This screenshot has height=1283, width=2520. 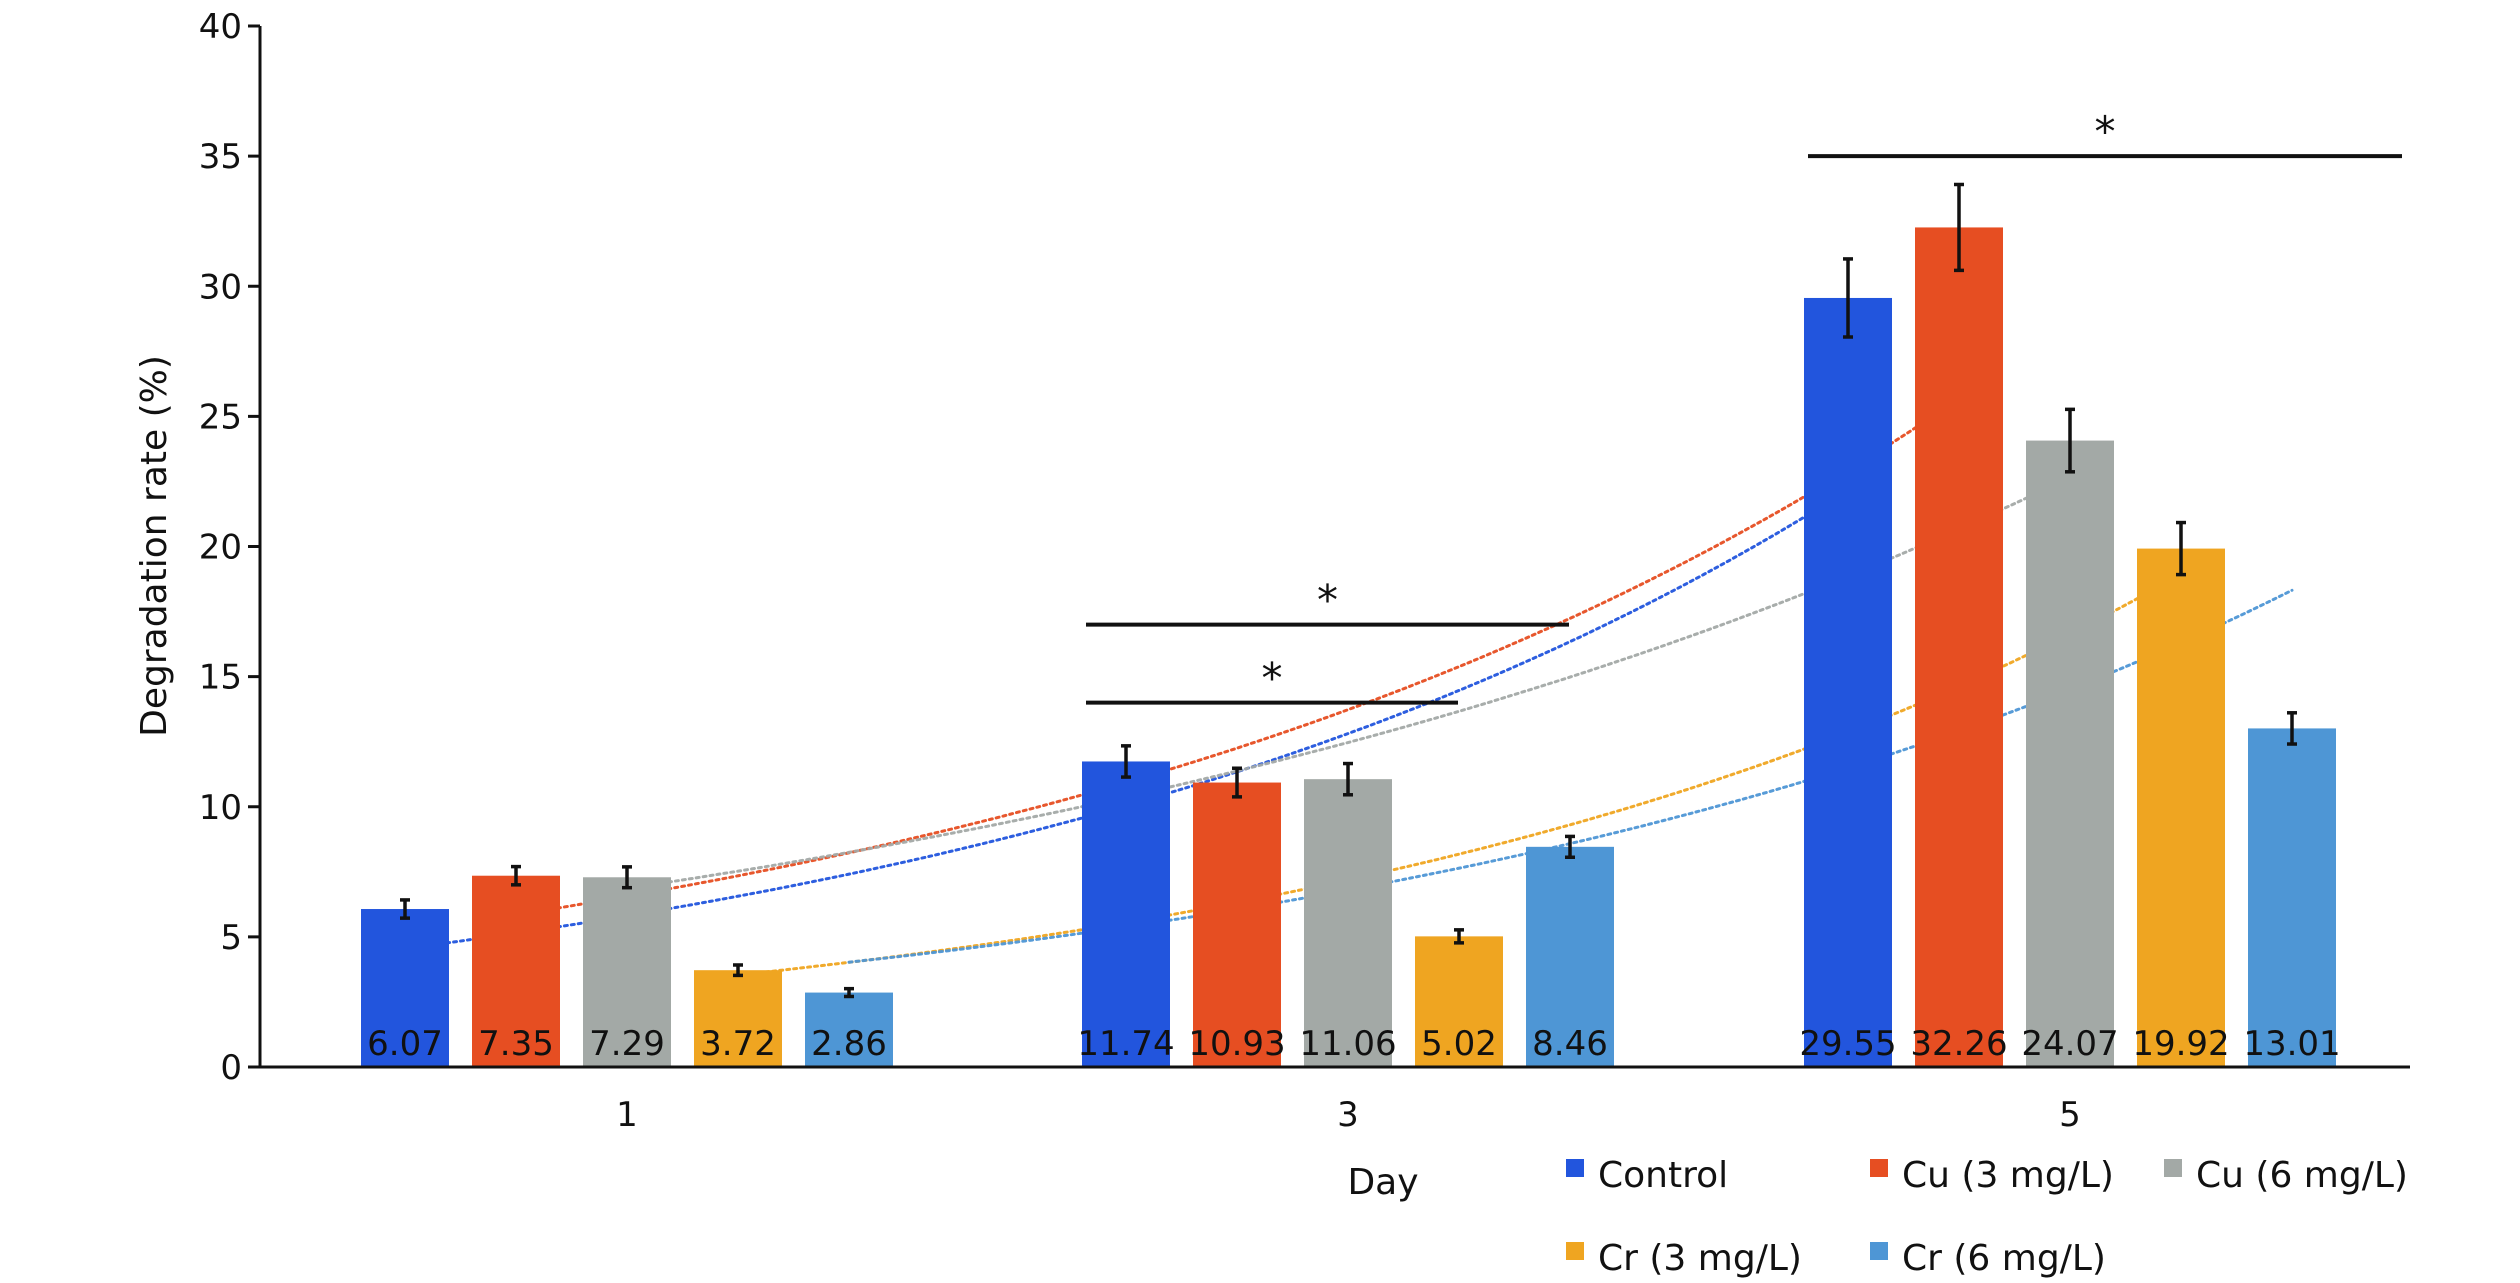 What do you see at coordinates (2105, 131) in the screenshot?
I see `significance-star-2: *` at bounding box center [2105, 131].